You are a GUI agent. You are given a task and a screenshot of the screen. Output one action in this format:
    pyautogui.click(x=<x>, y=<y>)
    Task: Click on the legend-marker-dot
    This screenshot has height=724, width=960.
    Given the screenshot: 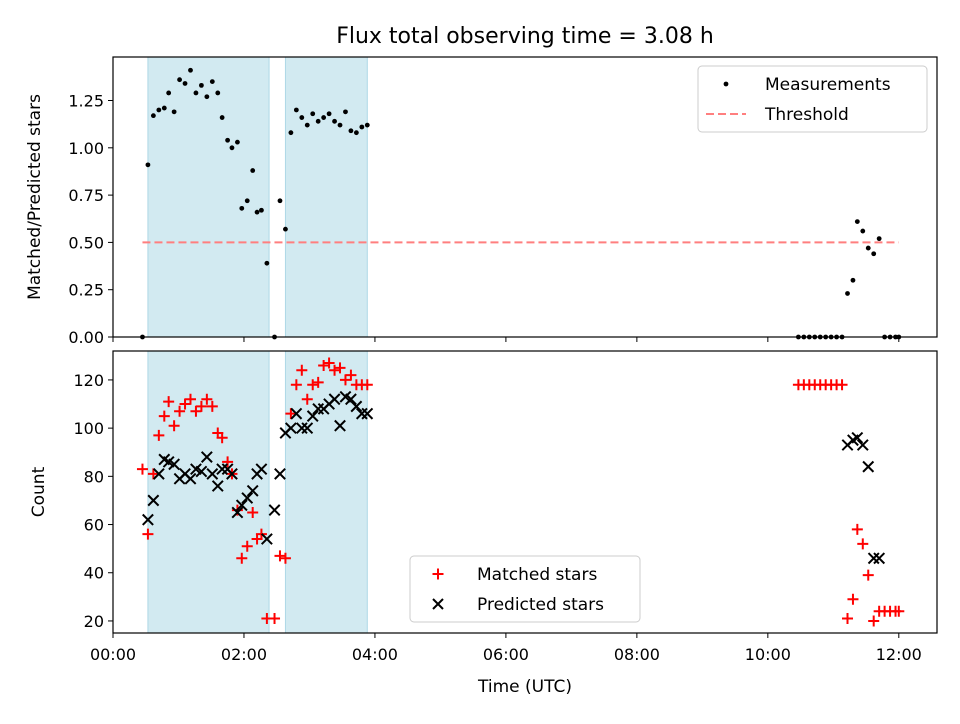 What is the action you would take?
    pyautogui.click(x=726, y=84)
    